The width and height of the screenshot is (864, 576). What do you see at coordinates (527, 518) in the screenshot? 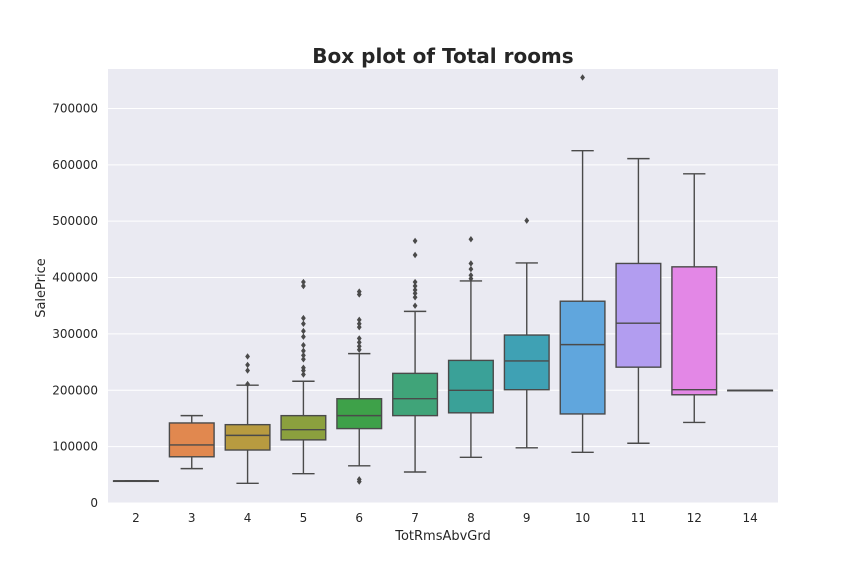
I see `x-tick-label: 9` at bounding box center [527, 518].